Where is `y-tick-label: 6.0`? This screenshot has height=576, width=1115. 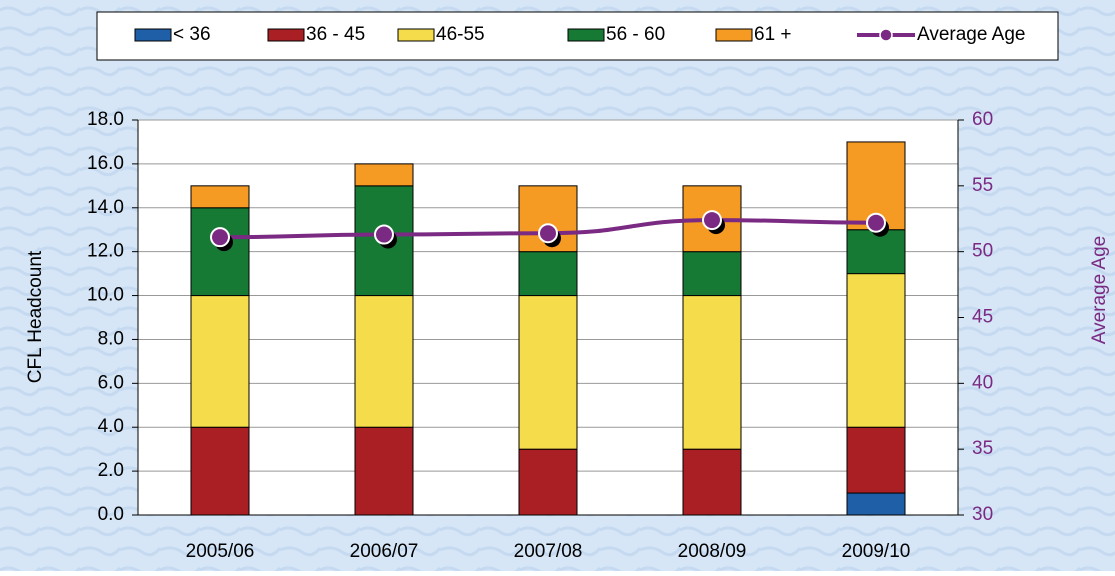 y-tick-label: 6.0 is located at coordinates (111, 382).